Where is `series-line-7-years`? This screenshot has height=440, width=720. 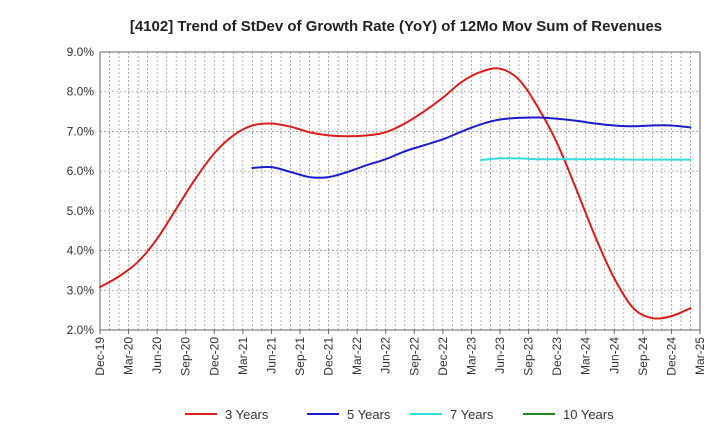
series-line-7-years is located at coordinates (585, 159).